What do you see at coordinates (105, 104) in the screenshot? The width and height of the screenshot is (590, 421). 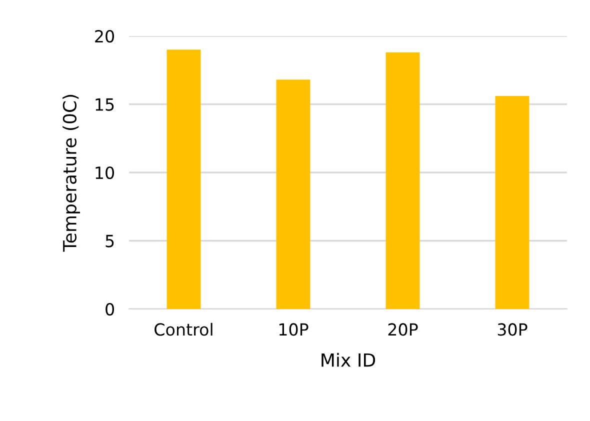 I see `y-tick-label: 15` at bounding box center [105, 104].